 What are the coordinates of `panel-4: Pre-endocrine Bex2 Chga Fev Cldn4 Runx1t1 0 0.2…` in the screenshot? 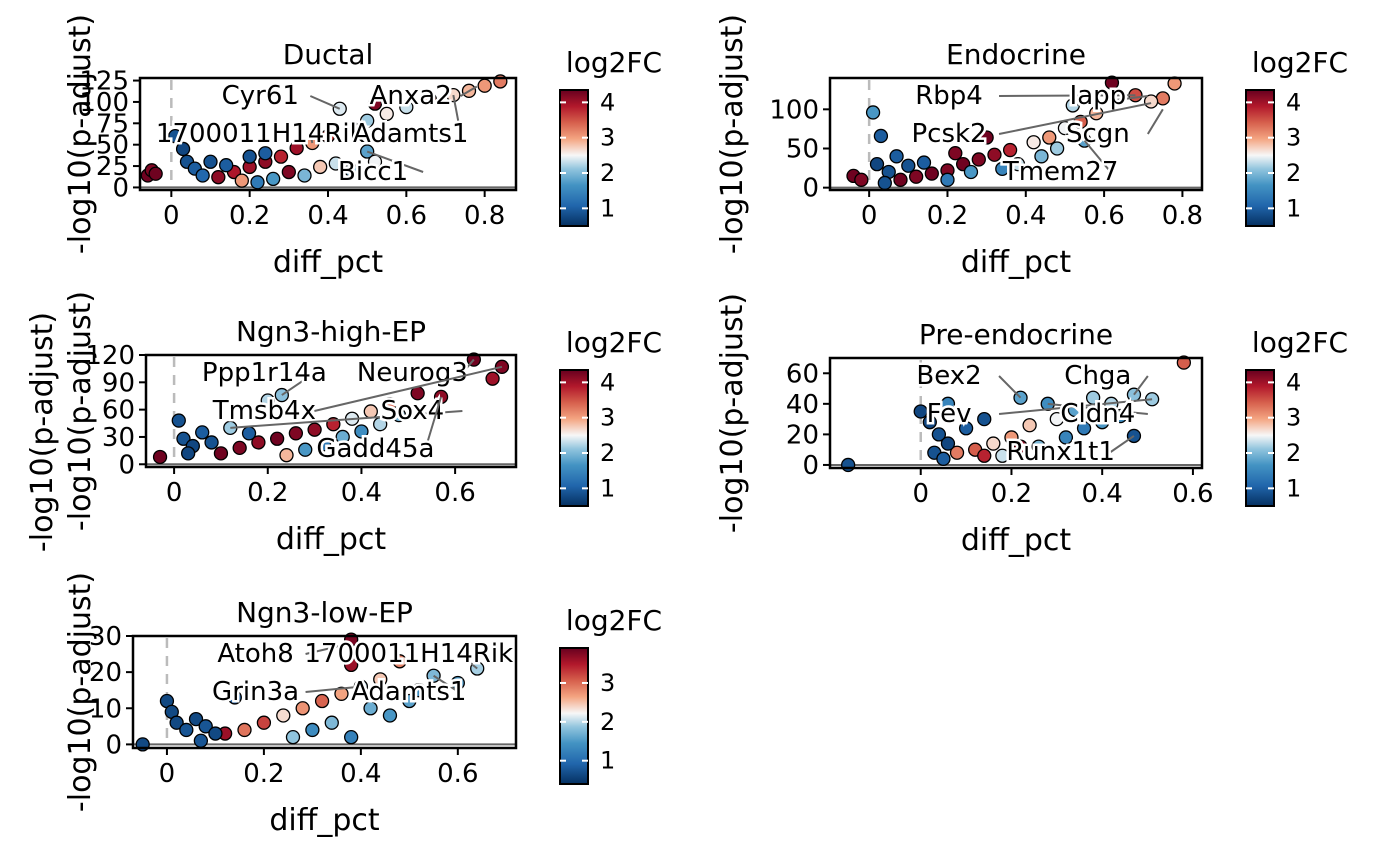 It's located at (1031, 425).